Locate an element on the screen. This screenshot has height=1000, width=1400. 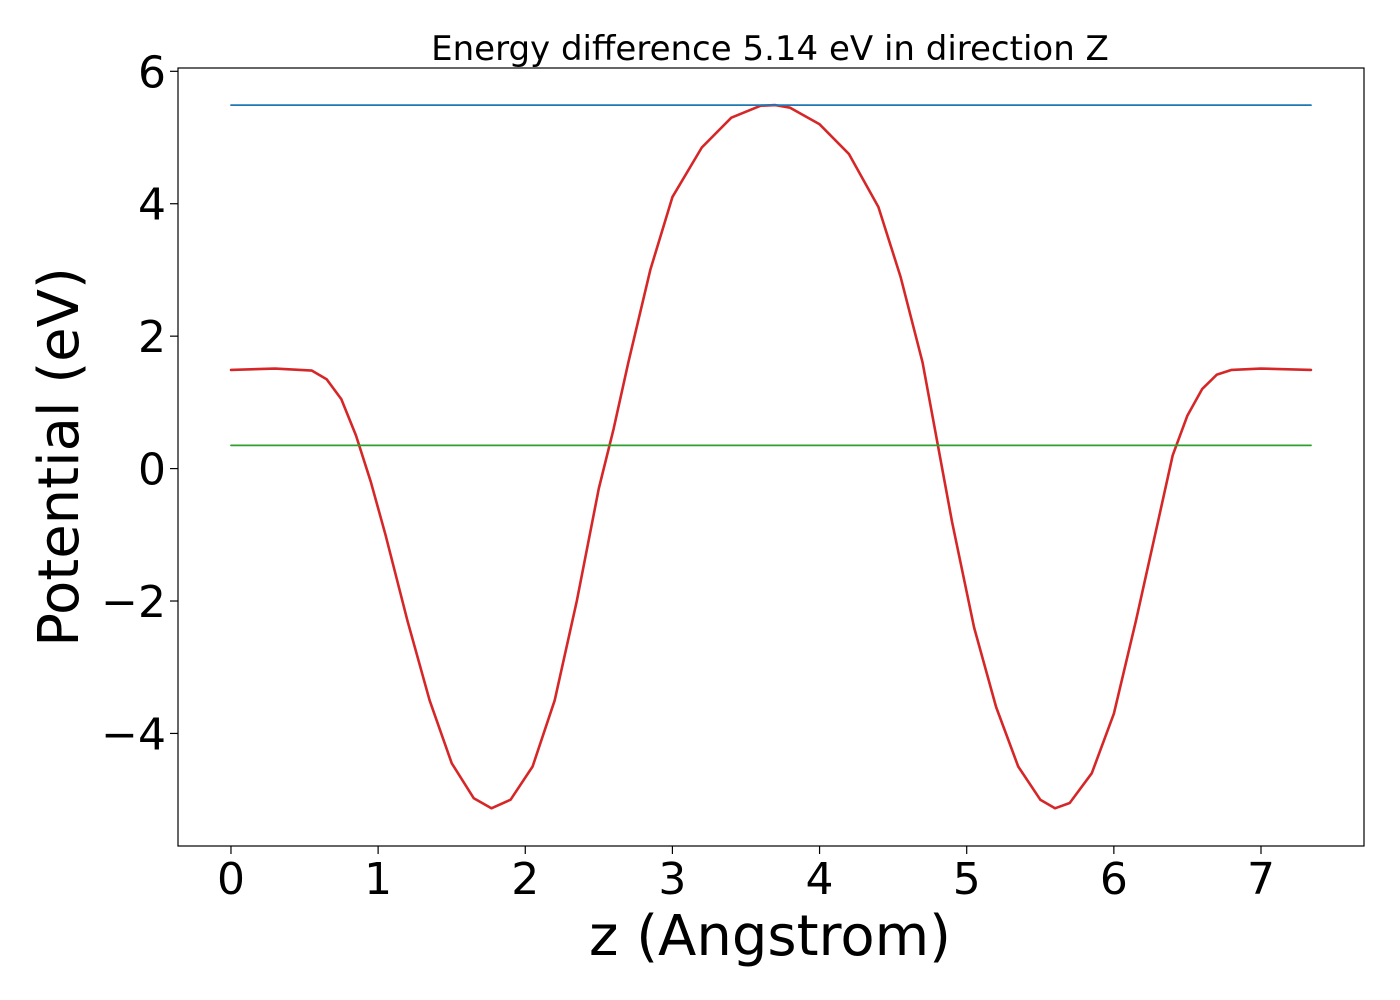
y-tick-label: 2 is located at coordinates (152, 337).